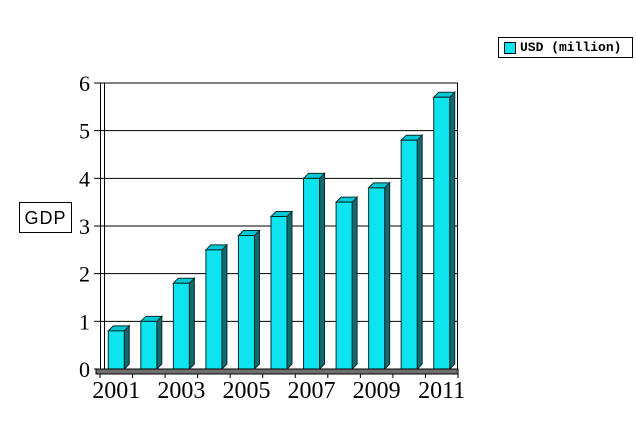 Image resolution: width=636 pixels, height=441 pixels. I want to click on bar-2008, so click(346, 283).